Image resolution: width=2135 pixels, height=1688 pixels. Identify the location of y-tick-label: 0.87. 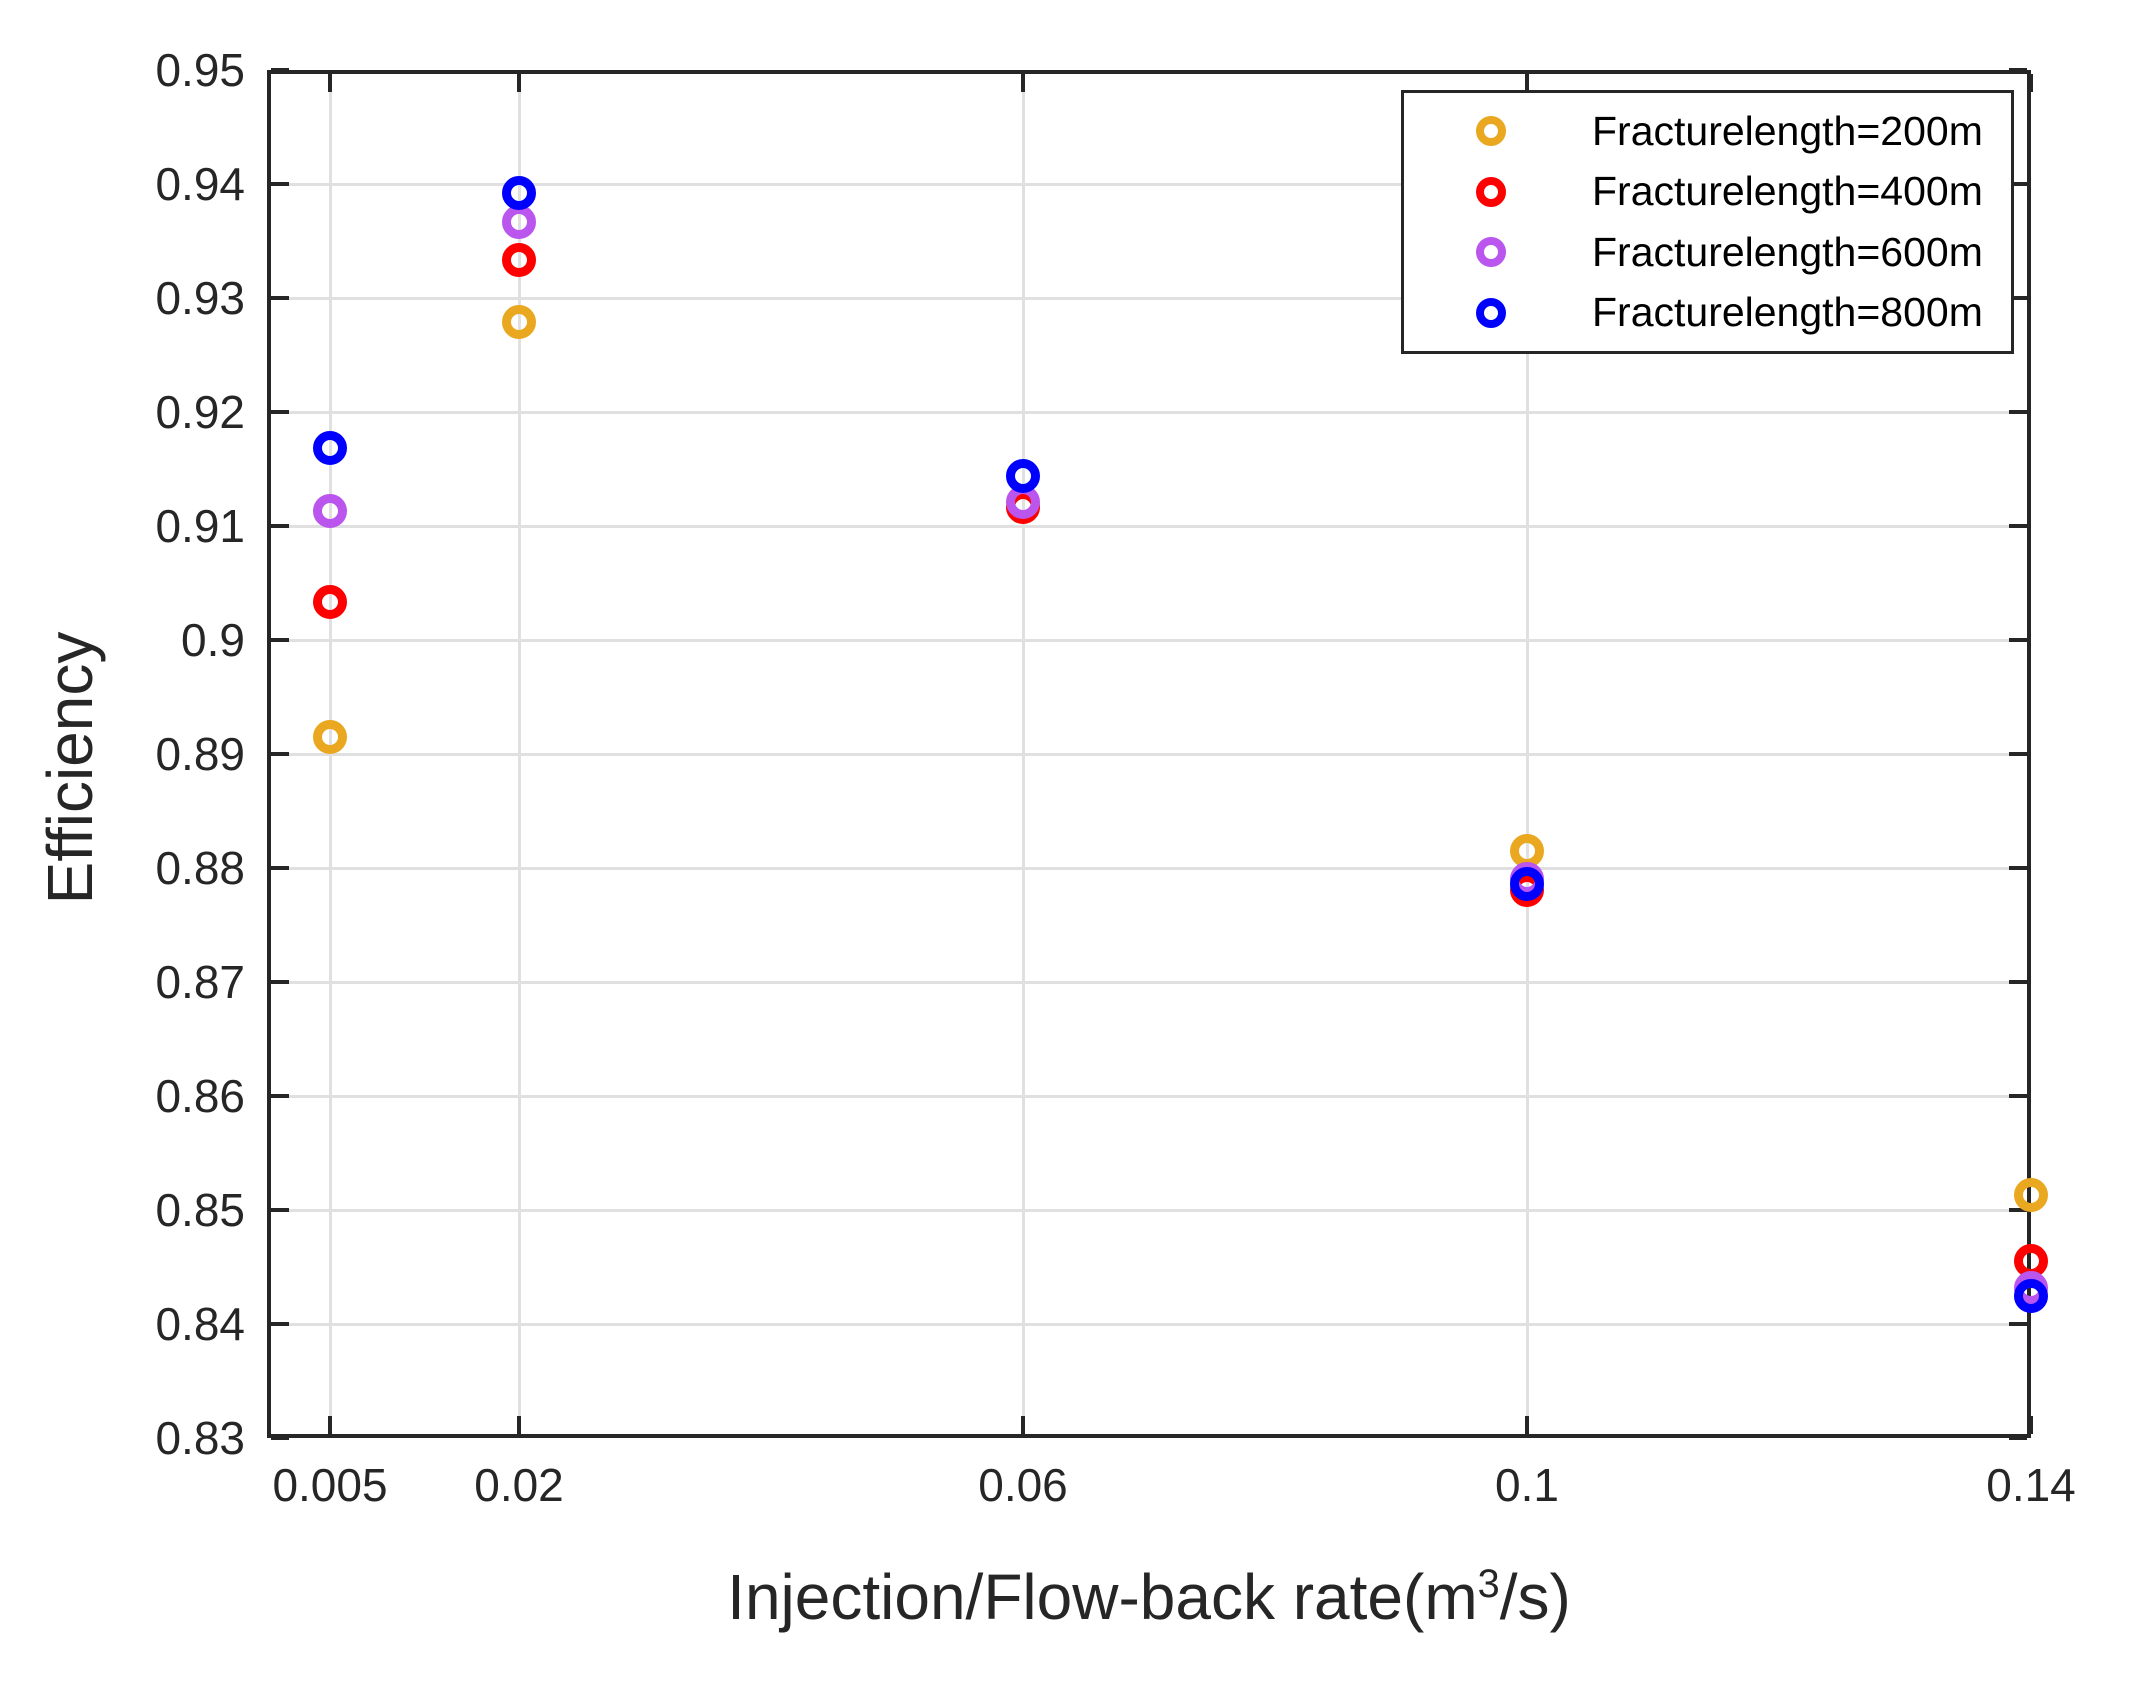
(200, 982).